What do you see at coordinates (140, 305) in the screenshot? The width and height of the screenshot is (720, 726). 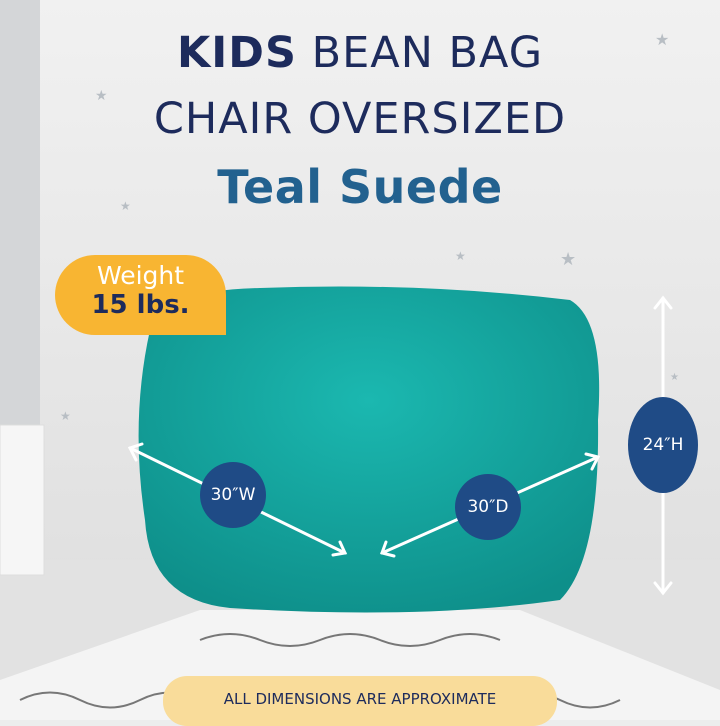 I see `weight-value: 15 lbs.` at bounding box center [140, 305].